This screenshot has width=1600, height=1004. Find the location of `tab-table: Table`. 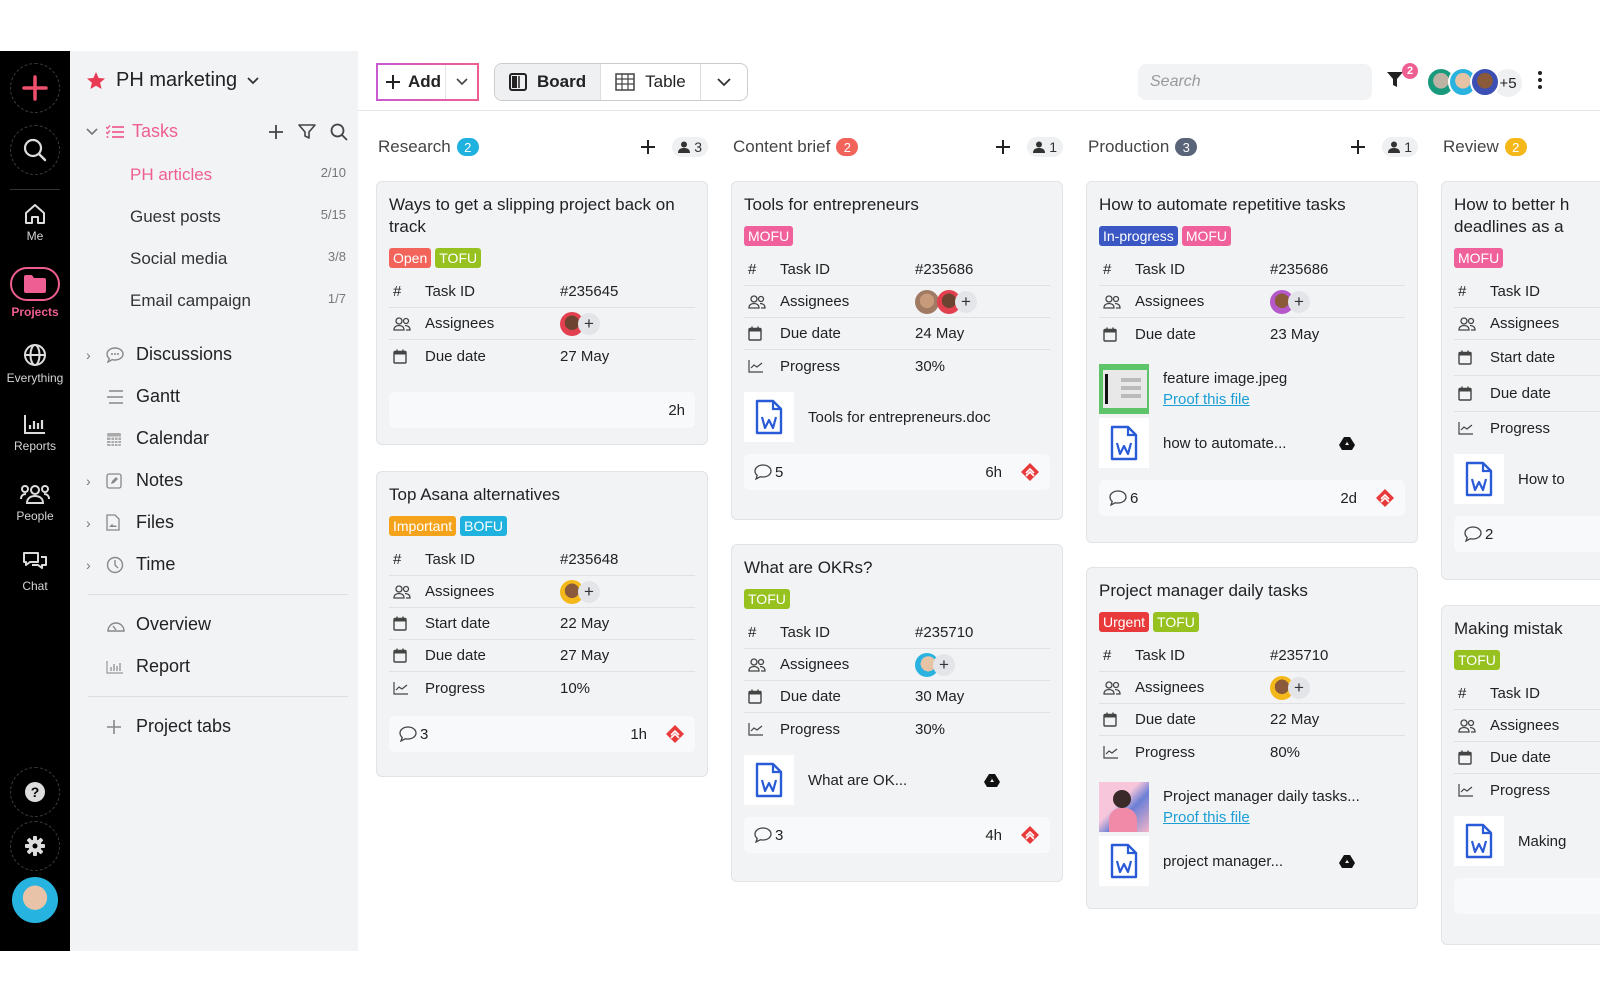

tab-table: Table is located at coordinates (651, 82).